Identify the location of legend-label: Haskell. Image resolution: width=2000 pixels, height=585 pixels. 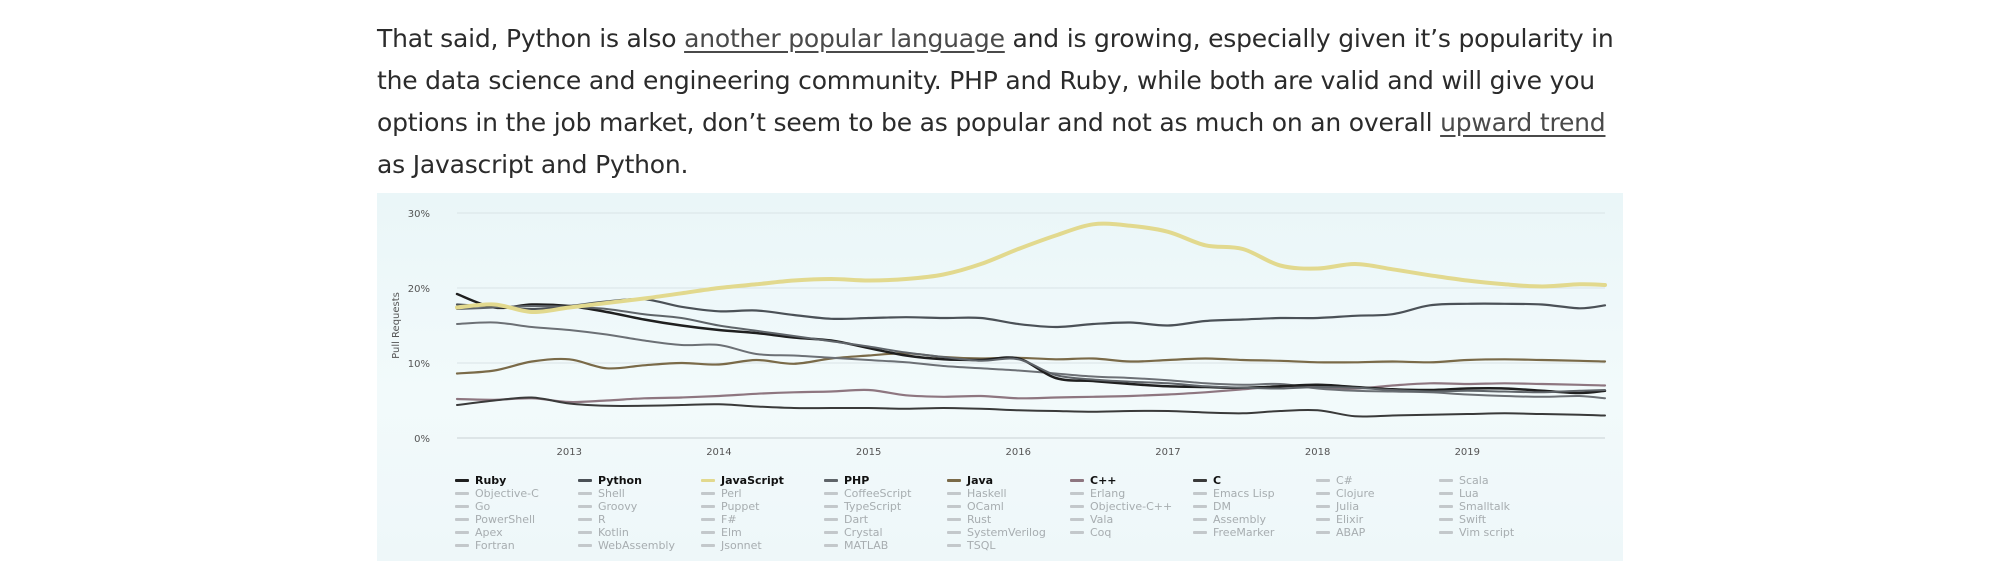
(987, 493).